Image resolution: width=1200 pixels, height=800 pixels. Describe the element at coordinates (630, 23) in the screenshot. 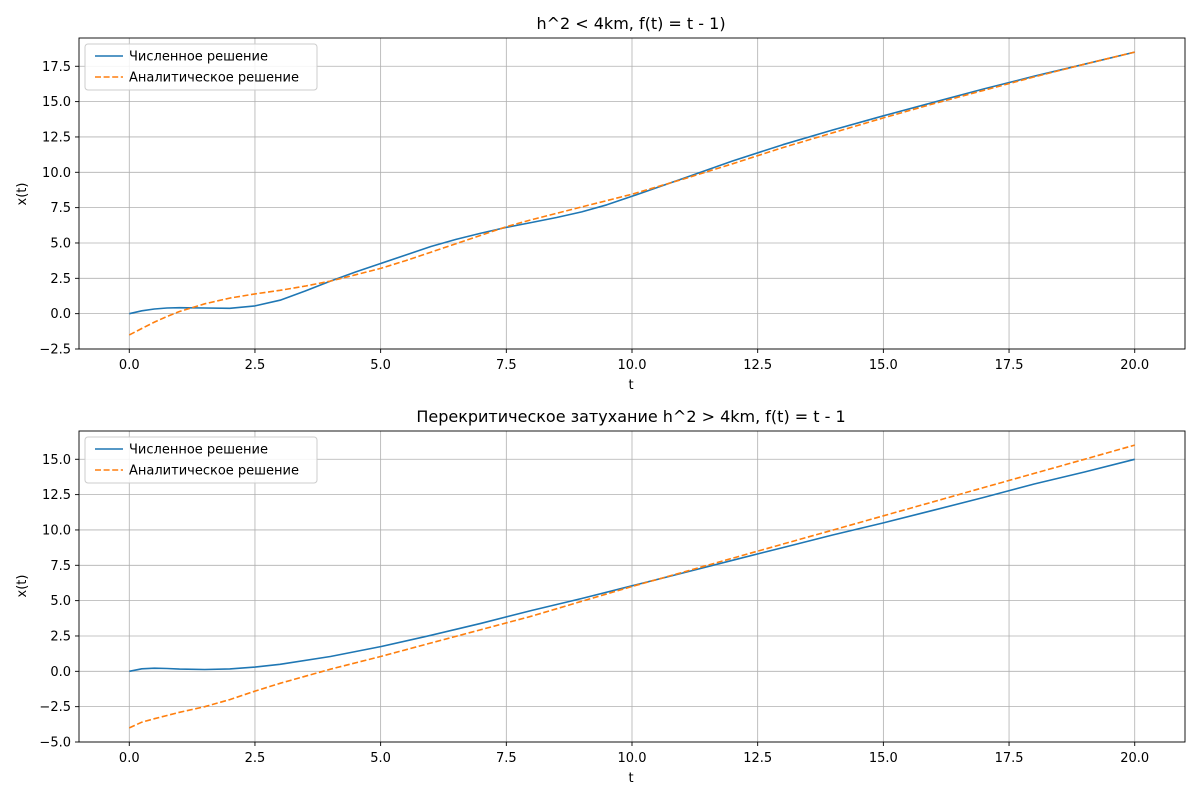

I see `chart-title: h^2 < 4km, f(t) = t - 1)` at that location.